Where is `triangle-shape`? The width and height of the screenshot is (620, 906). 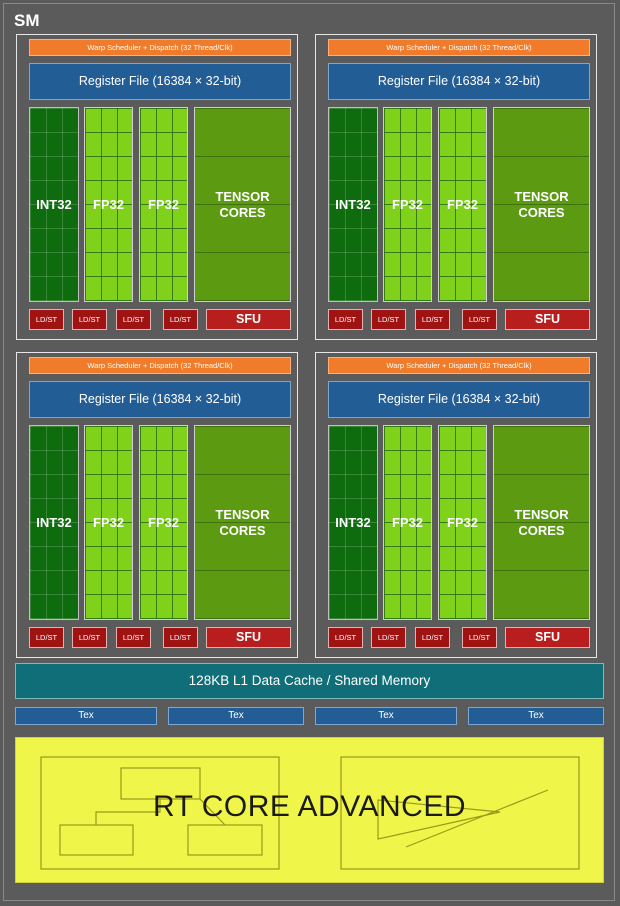
triangle-shape is located at coordinates (439, 819).